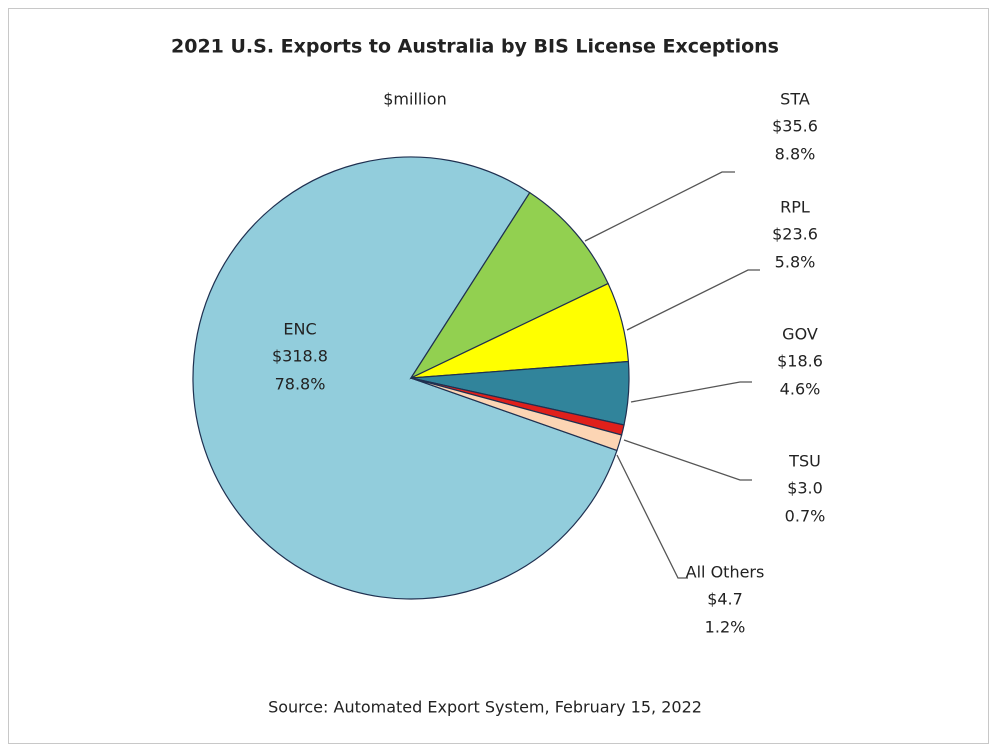  I want to click on slice-category: RPL, so click(795, 207).